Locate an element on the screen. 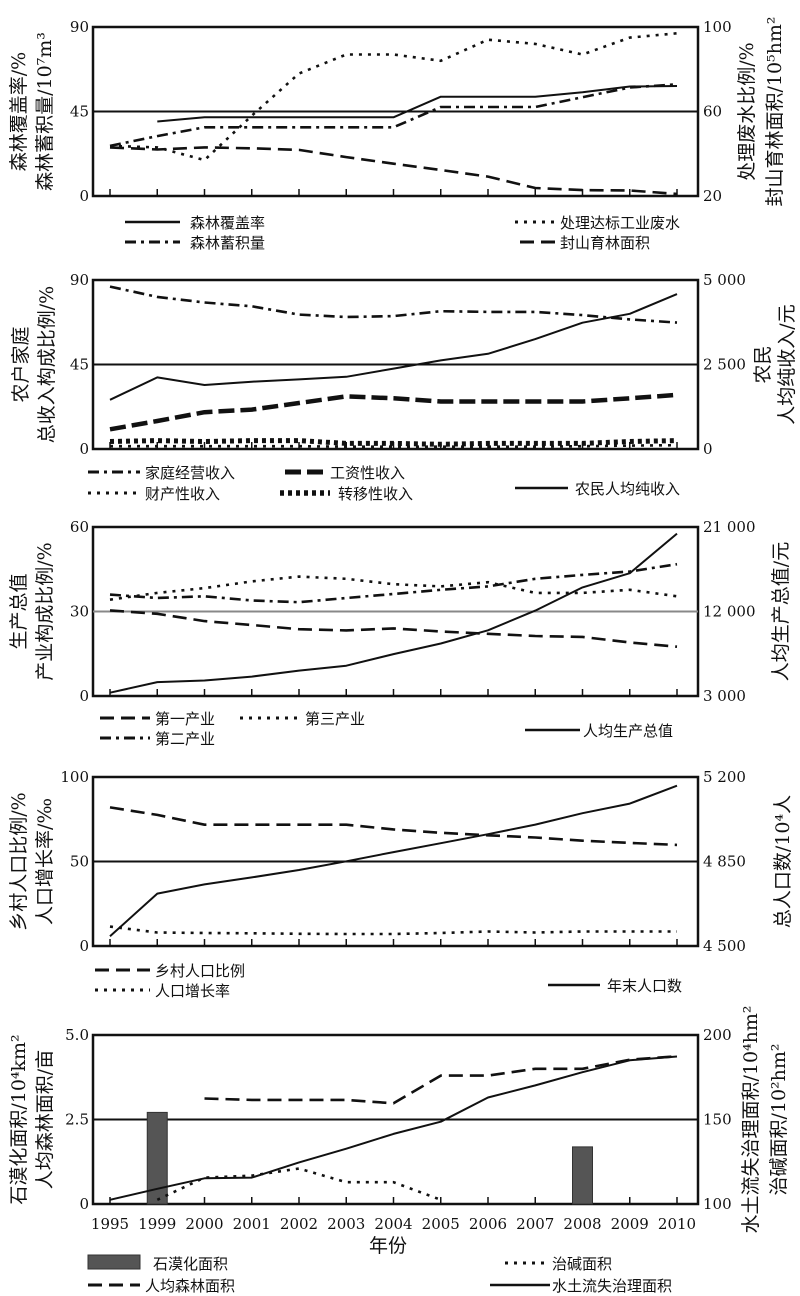 This screenshot has width=800, height=1296. x-tick-label: 2006 is located at coordinates (488, 1224).